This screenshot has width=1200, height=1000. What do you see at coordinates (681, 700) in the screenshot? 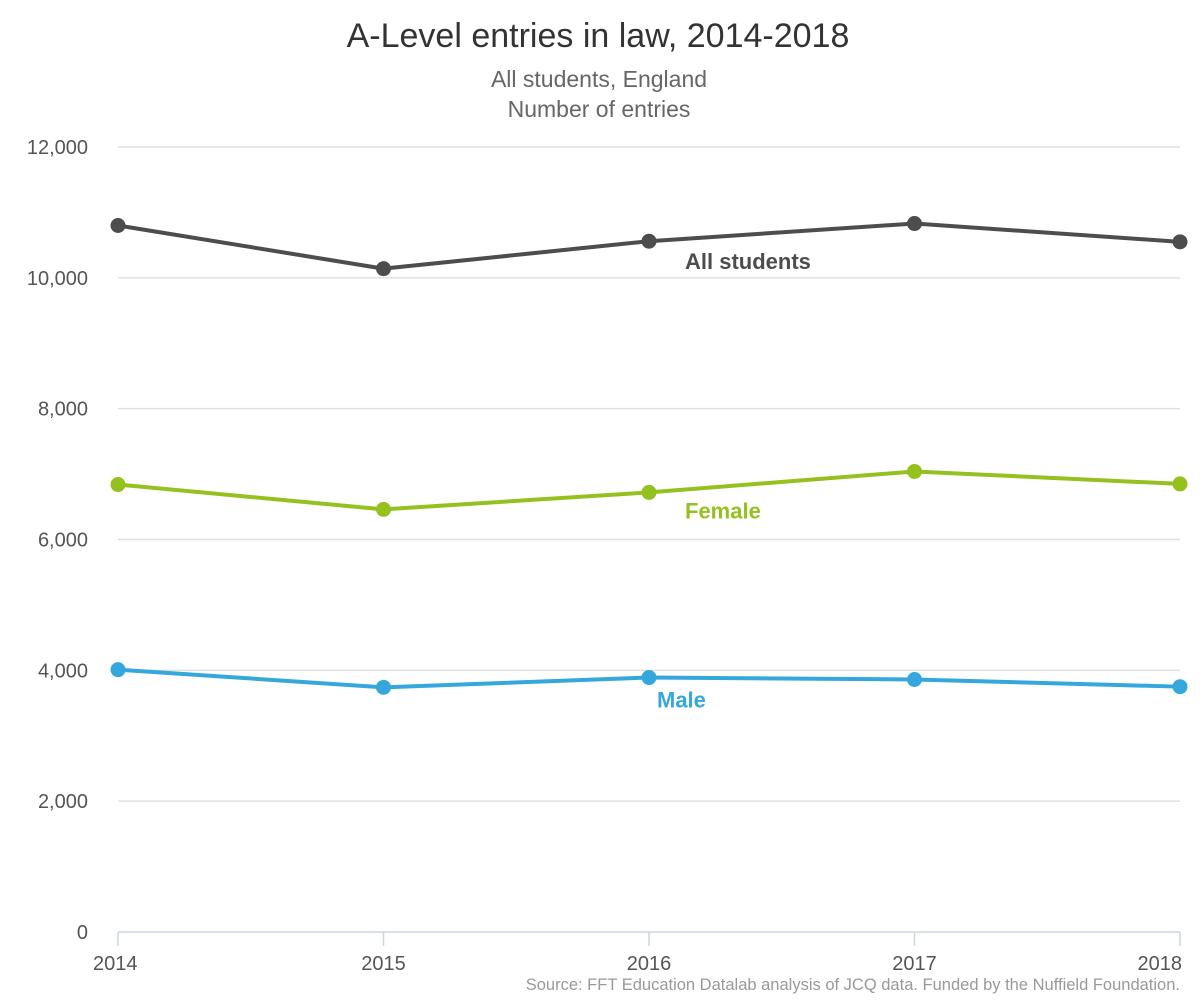
I see `series-label-male: Male` at bounding box center [681, 700].